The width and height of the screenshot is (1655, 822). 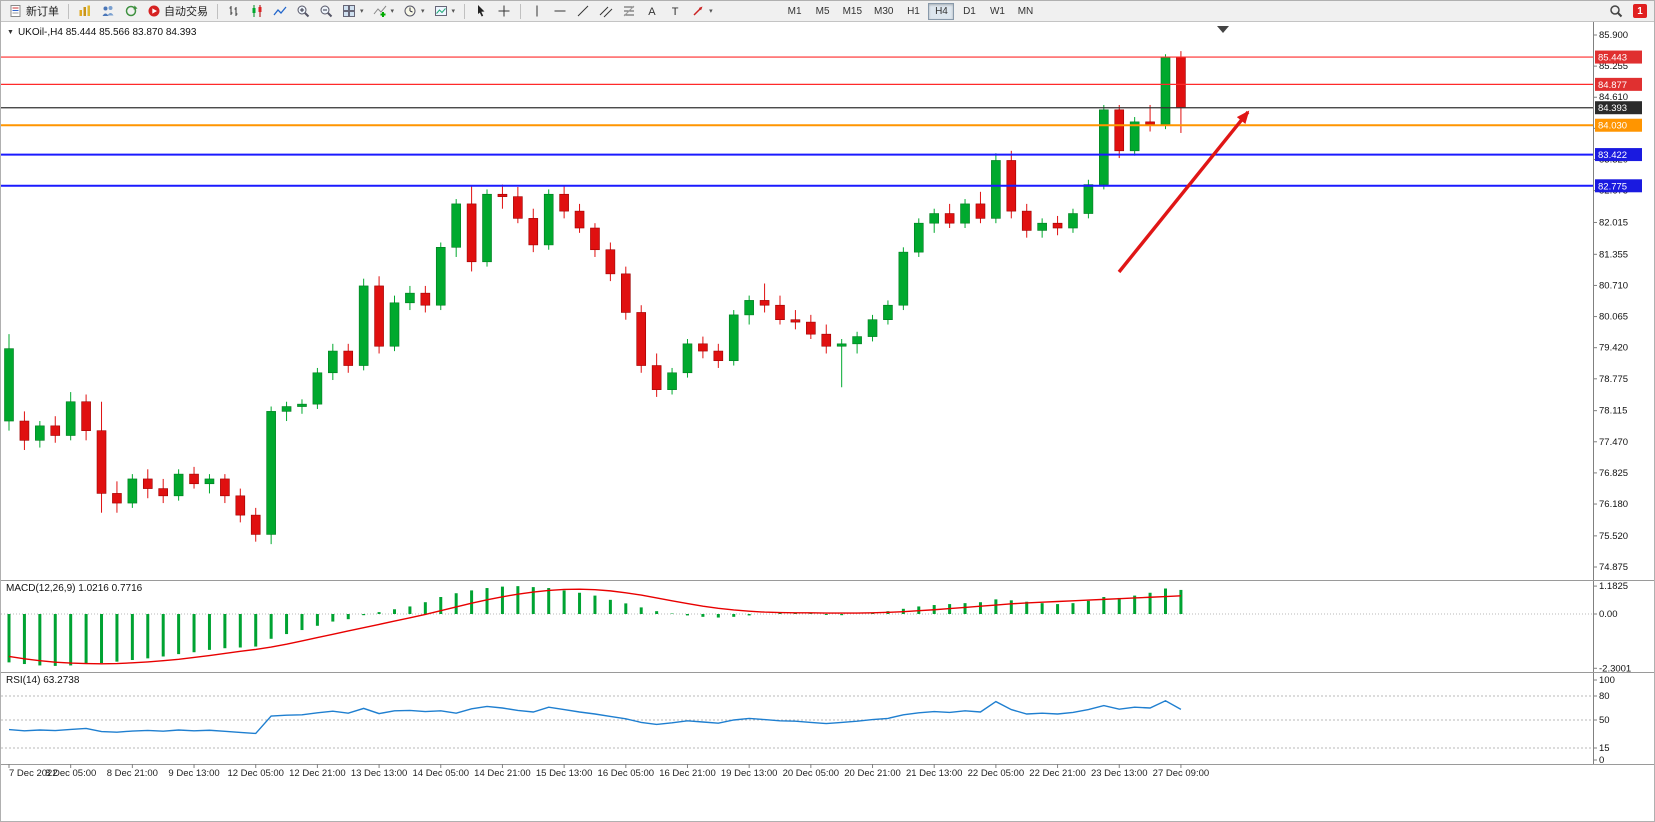 What do you see at coordinates (1223, 29) in the screenshot?
I see `chart-shift-marker` at bounding box center [1223, 29].